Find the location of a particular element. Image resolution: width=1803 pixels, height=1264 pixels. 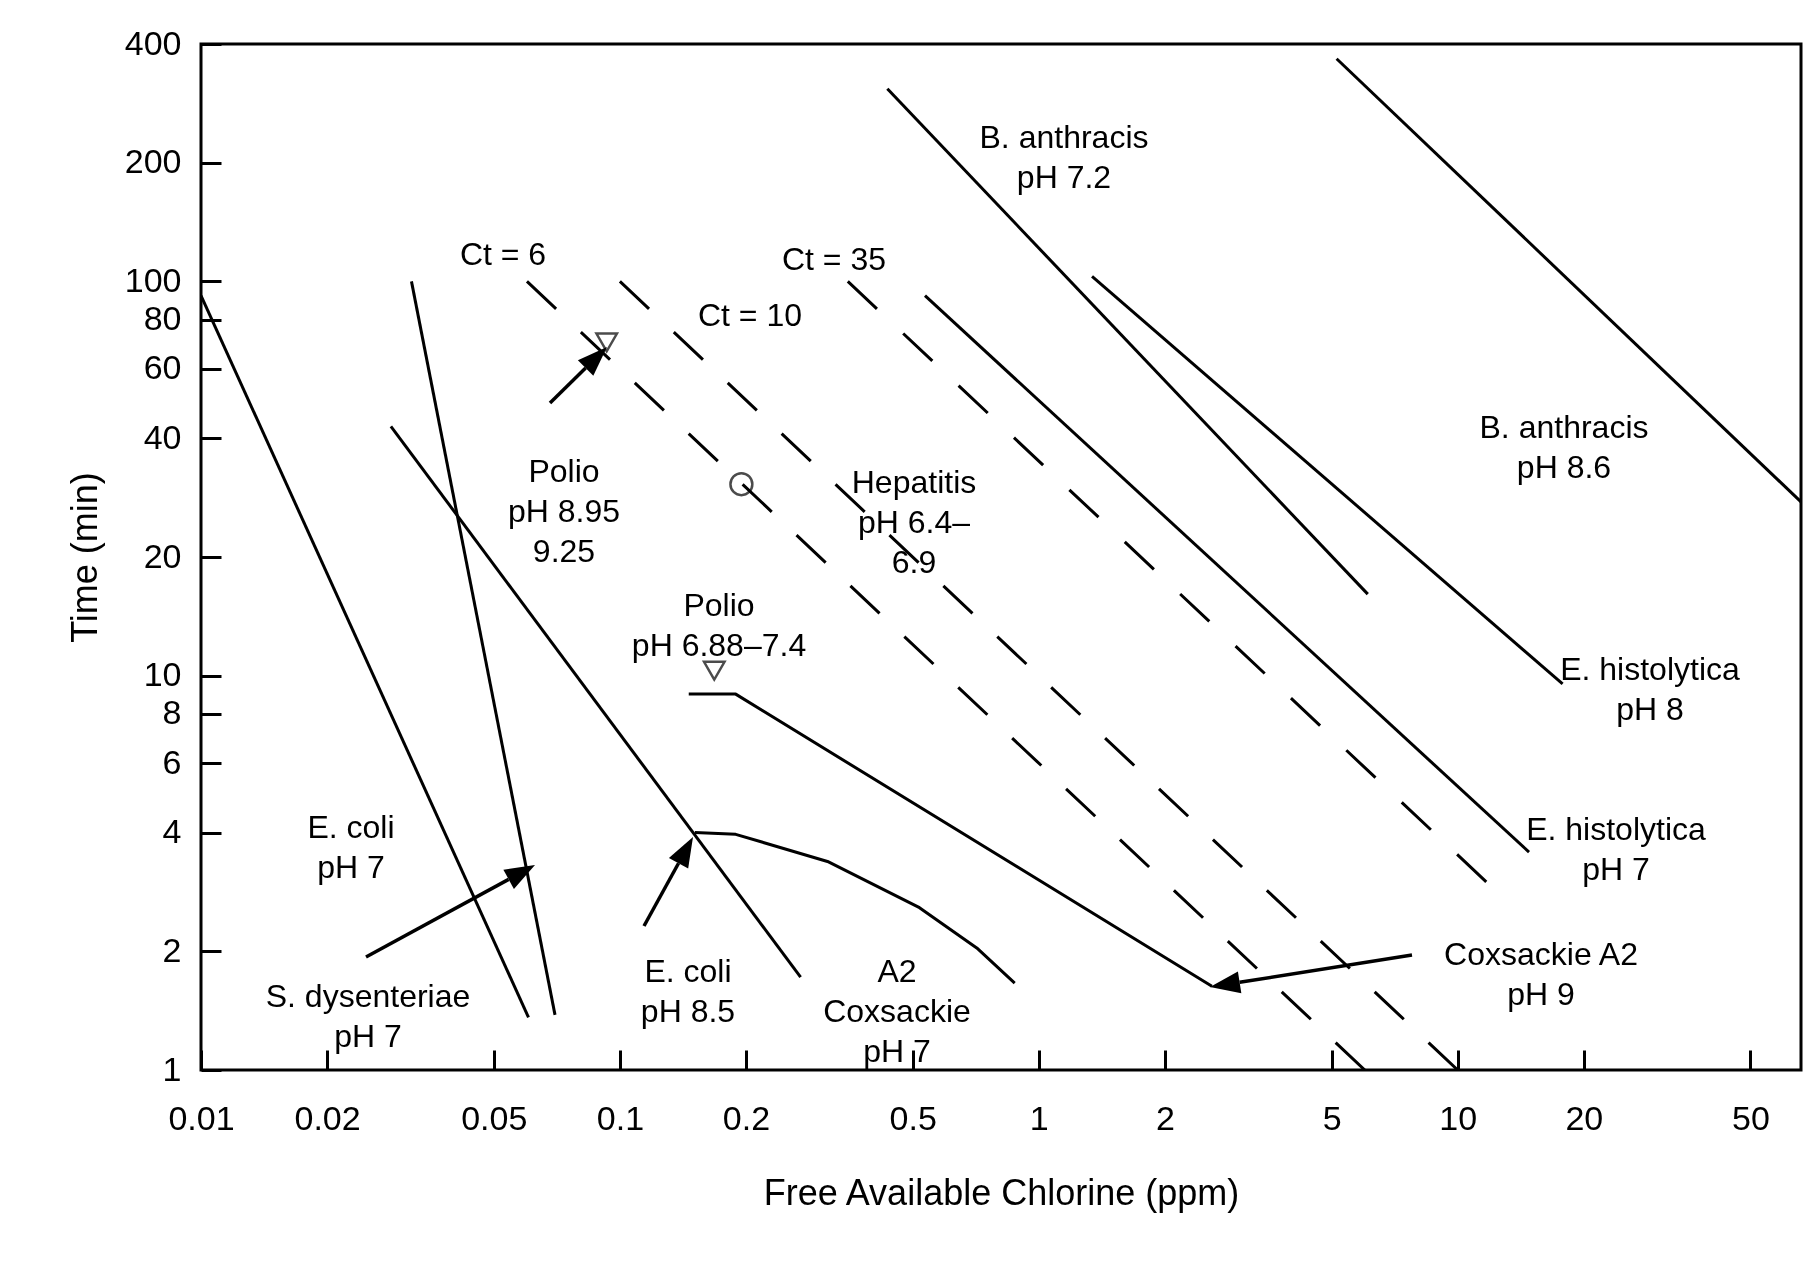

y-tick-label: 200 is located at coordinates (153, 161).